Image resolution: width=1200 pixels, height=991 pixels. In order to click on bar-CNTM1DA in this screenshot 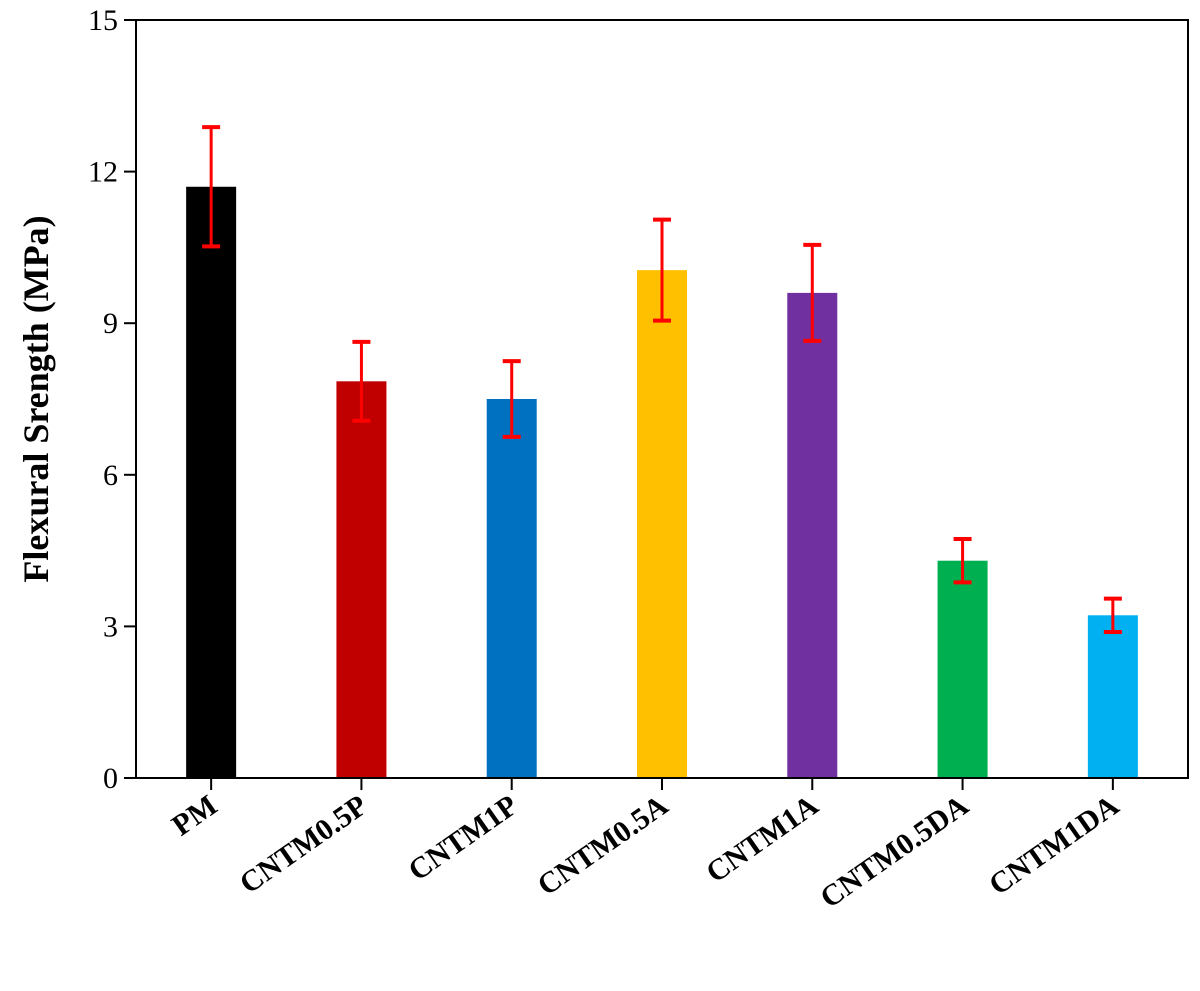, I will do `click(1112, 696)`.